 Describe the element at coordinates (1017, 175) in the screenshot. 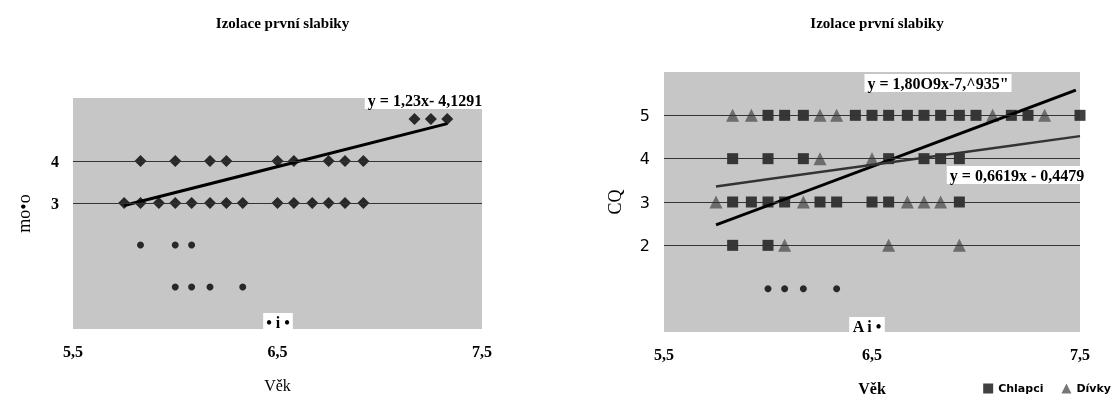

I see `annotation: y = 0,6619x - 0,4479` at that location.